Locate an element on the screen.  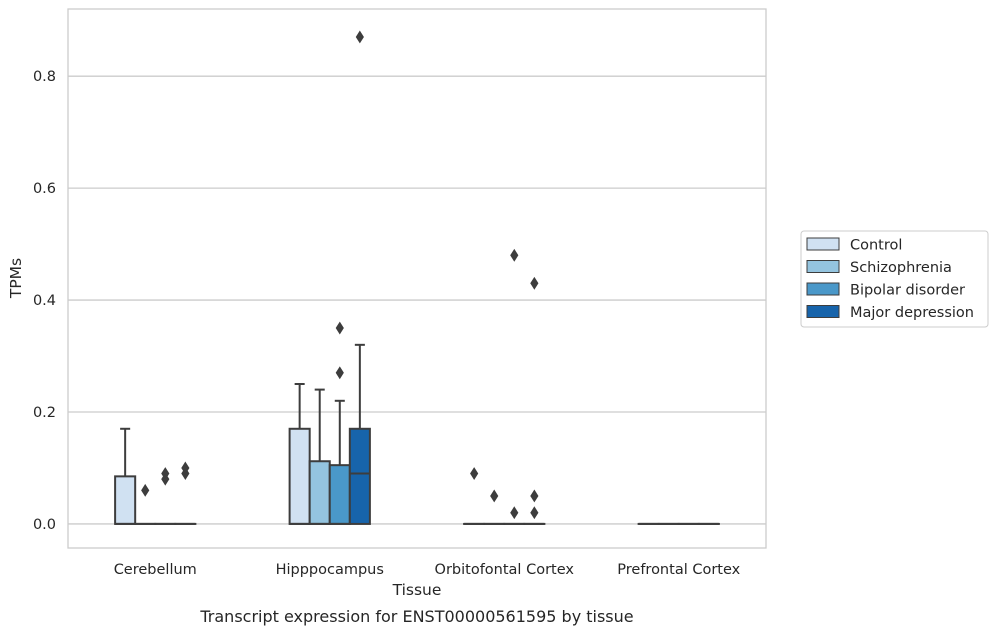
x-tick-label: Cerebellum is located at coordinates (155, 570).